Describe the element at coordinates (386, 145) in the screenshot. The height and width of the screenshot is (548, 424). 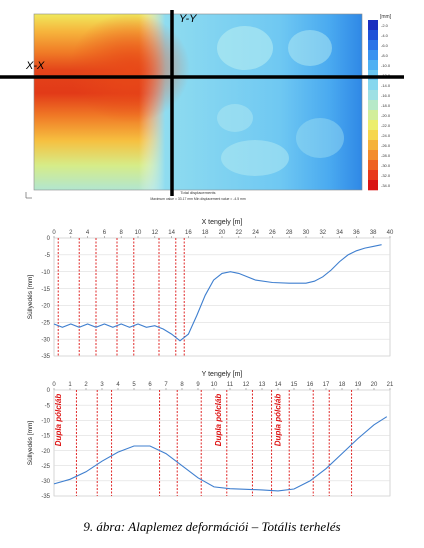
I see `legend-label: -26.0` at that location.